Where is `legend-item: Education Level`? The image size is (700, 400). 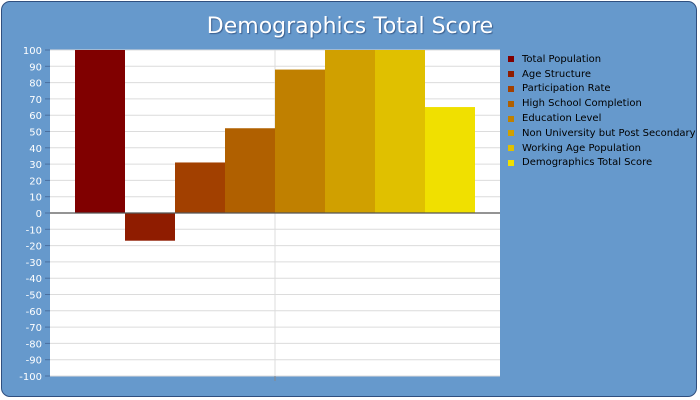
legend-item: Education Level is located at coordinates (602, 118).